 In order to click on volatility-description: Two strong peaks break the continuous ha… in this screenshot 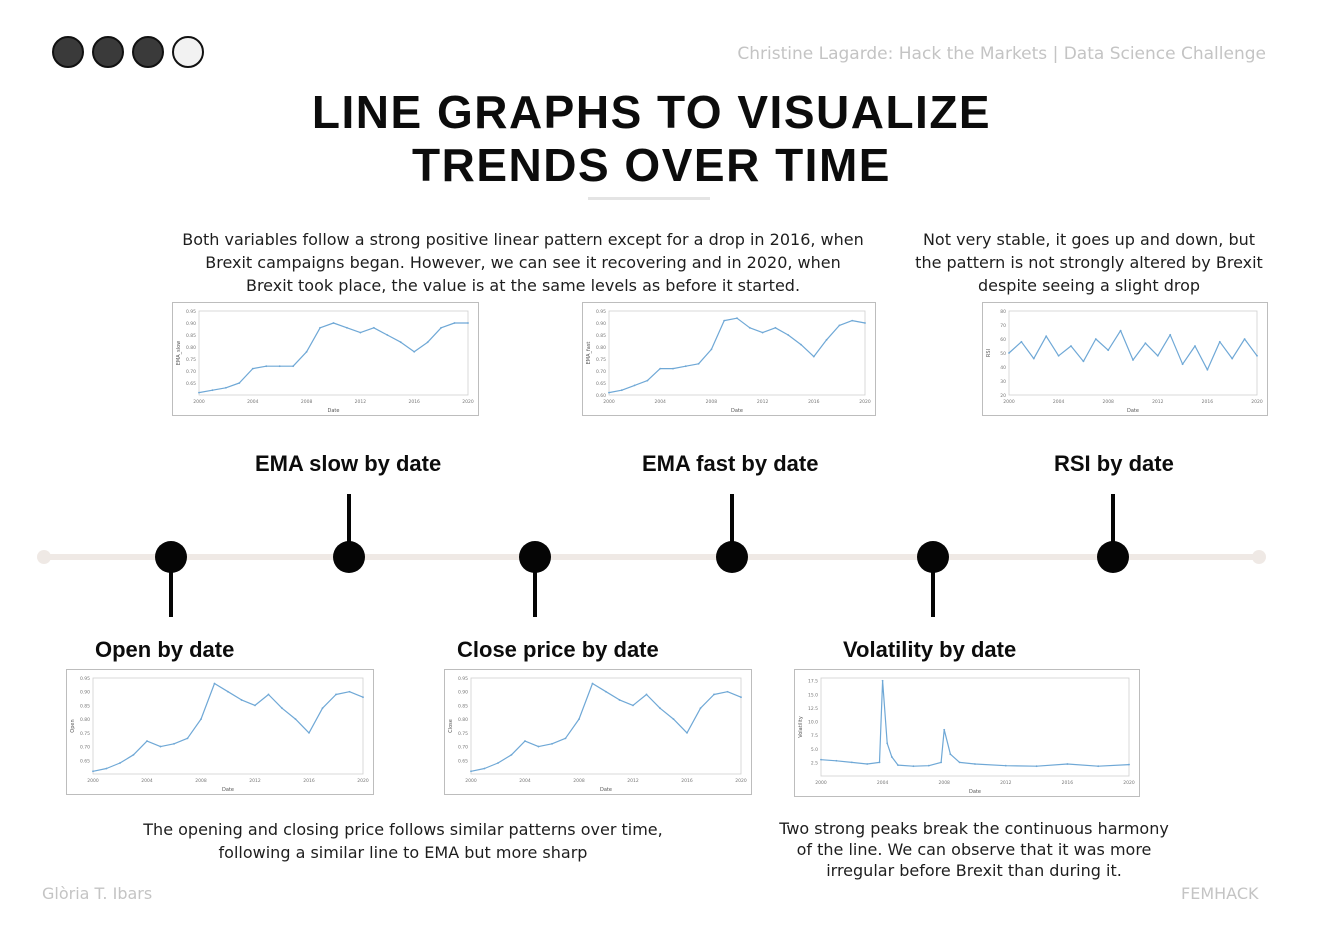, I will do `click(974, 849)`.